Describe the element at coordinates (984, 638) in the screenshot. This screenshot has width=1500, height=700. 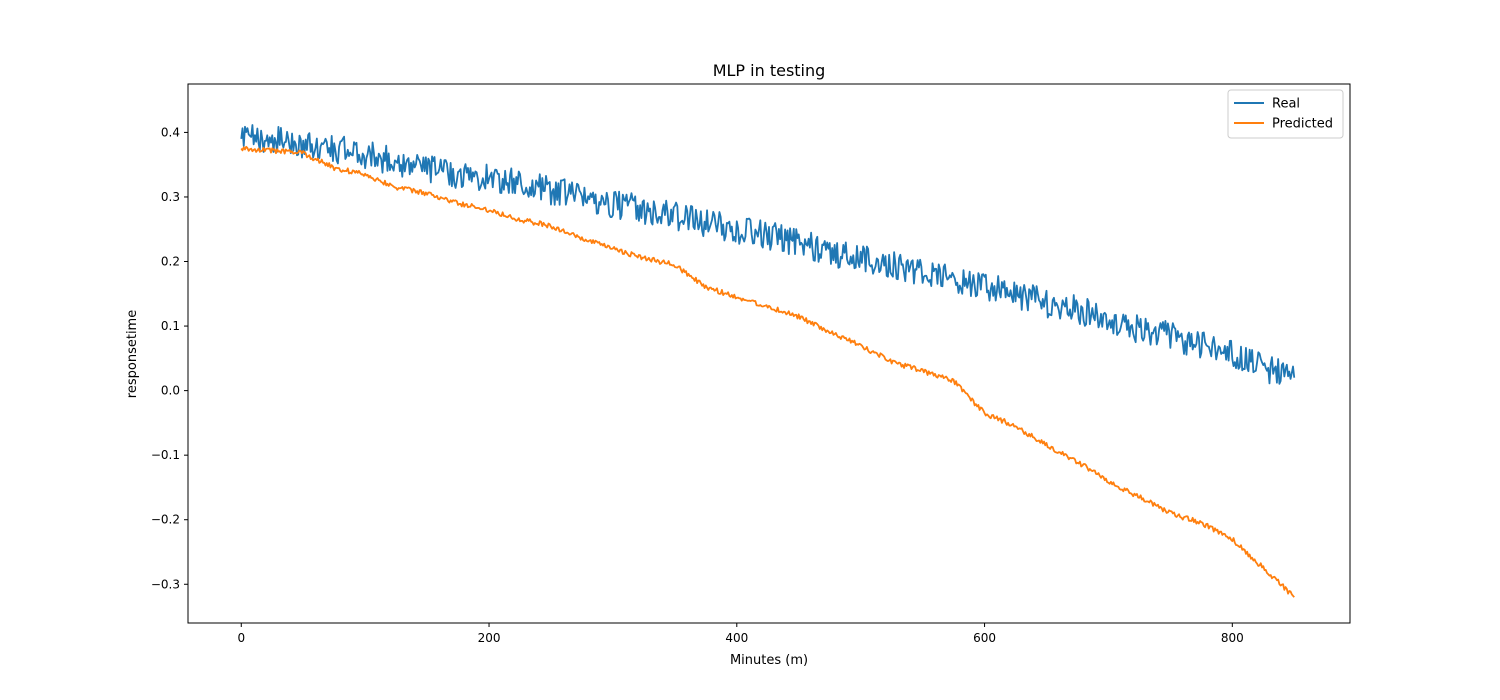
I see `x-tick-label: 600` at that location.